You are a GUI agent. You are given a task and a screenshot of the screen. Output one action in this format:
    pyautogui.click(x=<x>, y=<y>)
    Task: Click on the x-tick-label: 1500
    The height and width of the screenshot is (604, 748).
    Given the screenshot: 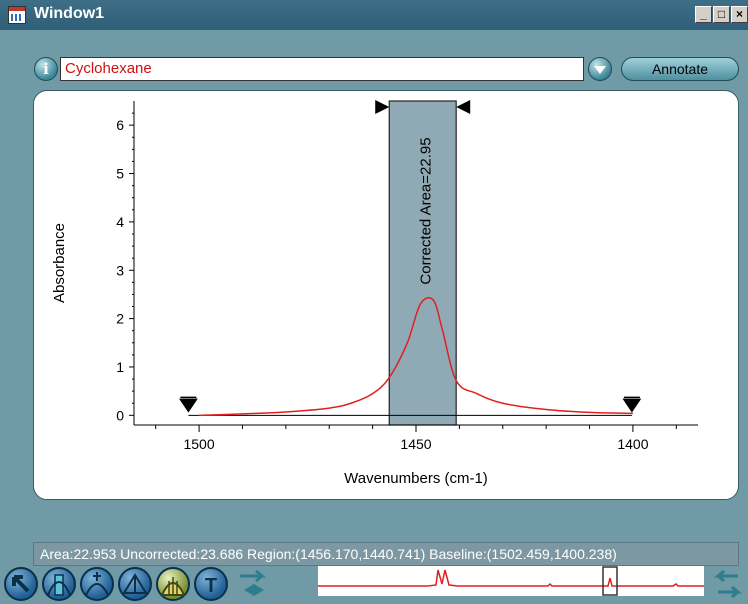 What is the action you would take?
    pyautogui.click(x=198, y=444)
    